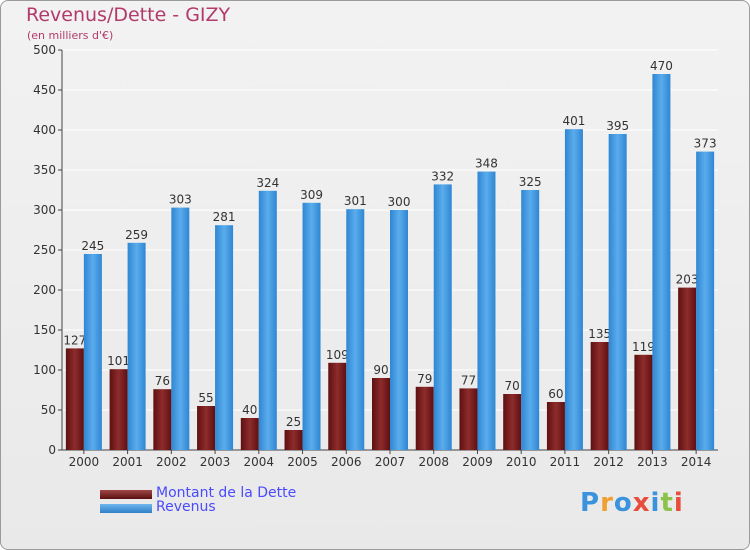 Image resolution: width=750 pixels, height=550 pixels. What do you see at coordinates (215, 462) in the screenshot?
I see `x-tick-label: 2003` at bounding box center [215, 462].